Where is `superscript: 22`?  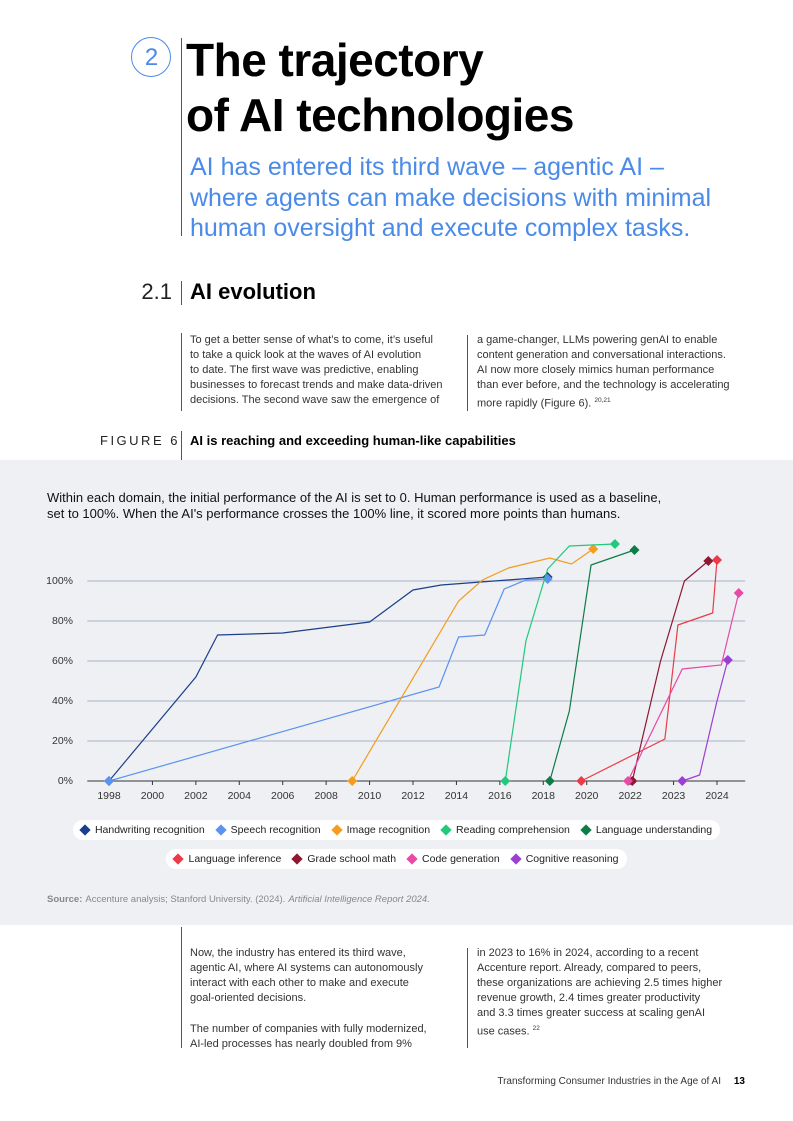 superscript: 22 is located at coordinates (536, 1028).